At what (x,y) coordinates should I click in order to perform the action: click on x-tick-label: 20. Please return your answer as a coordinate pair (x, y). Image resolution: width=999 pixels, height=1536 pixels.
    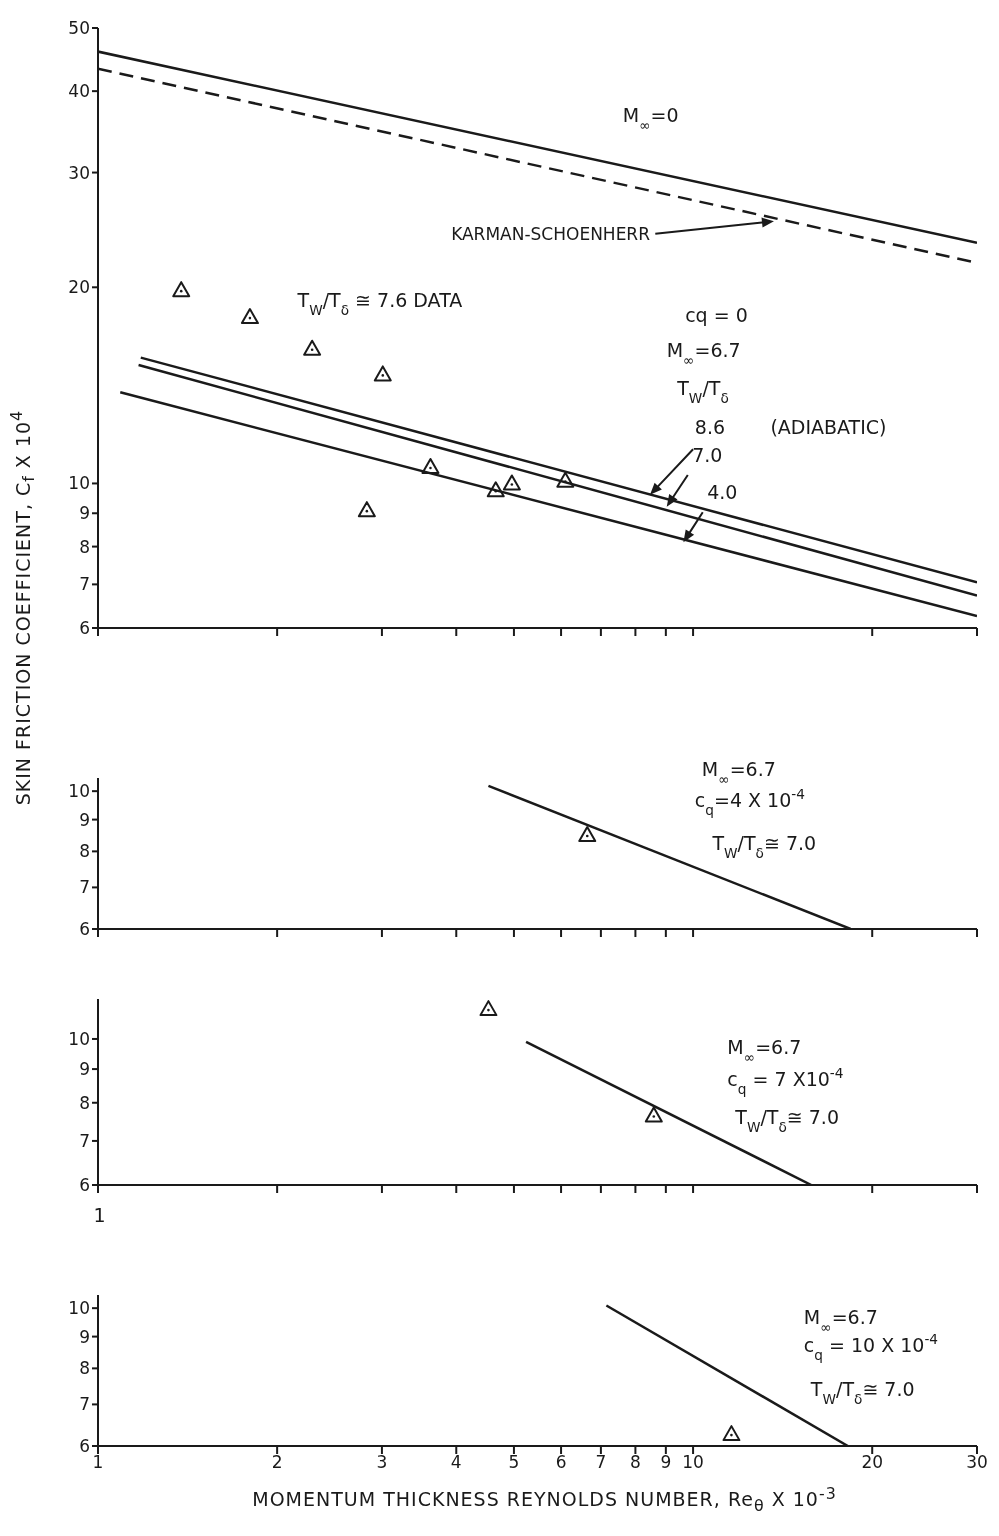
    Looking at the image, I should click on (872, 1462).